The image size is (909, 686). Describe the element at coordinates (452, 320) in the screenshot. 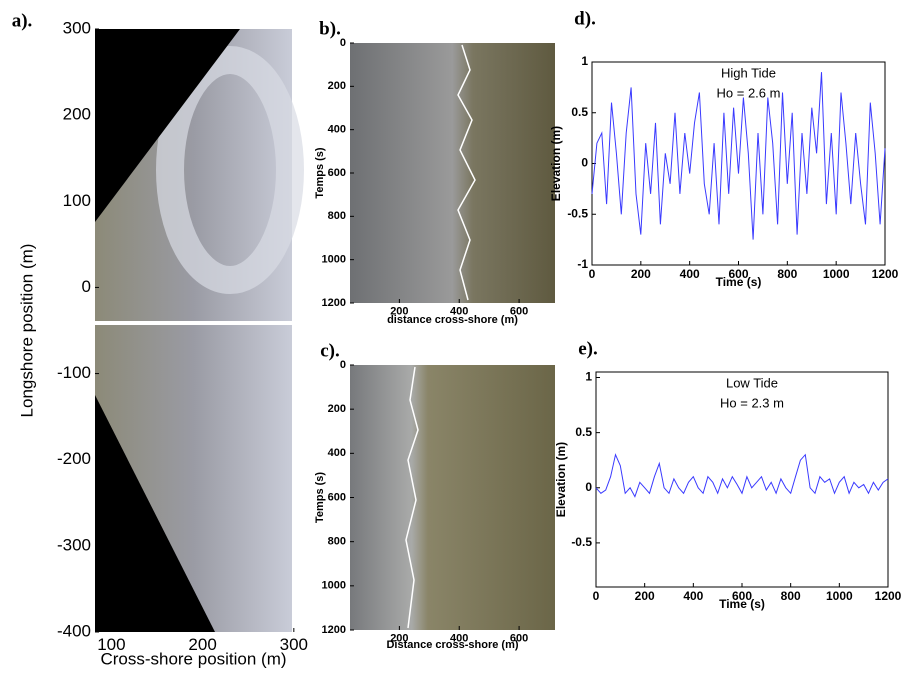

I see `x-axis-label: distance cross-shore (m)` at that location.